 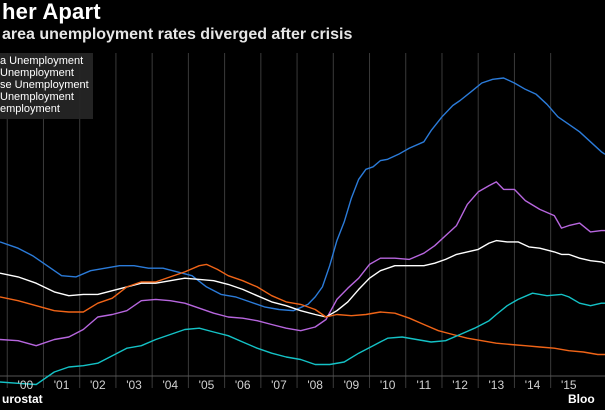 What do you see at coordinates (62, 385) in the screenshot?
I see `x-tick-label-2001: '01` at bounding box center [62, 385].